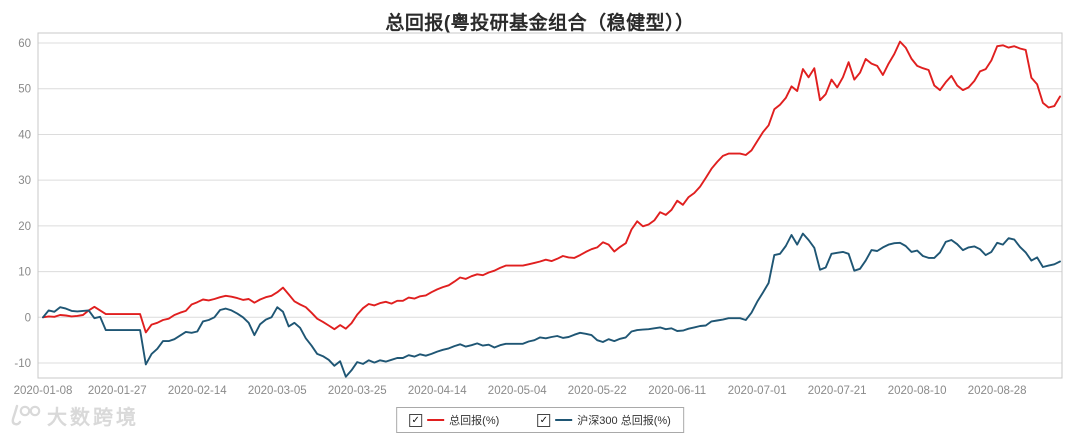 The width and height of the screenshot is (1080, 436). What do you see at coordinates (517, 391) in the screenshot?
I see `x-tick-label-2020-05-04: 2020-05-04` at bounding box center [517, 391].